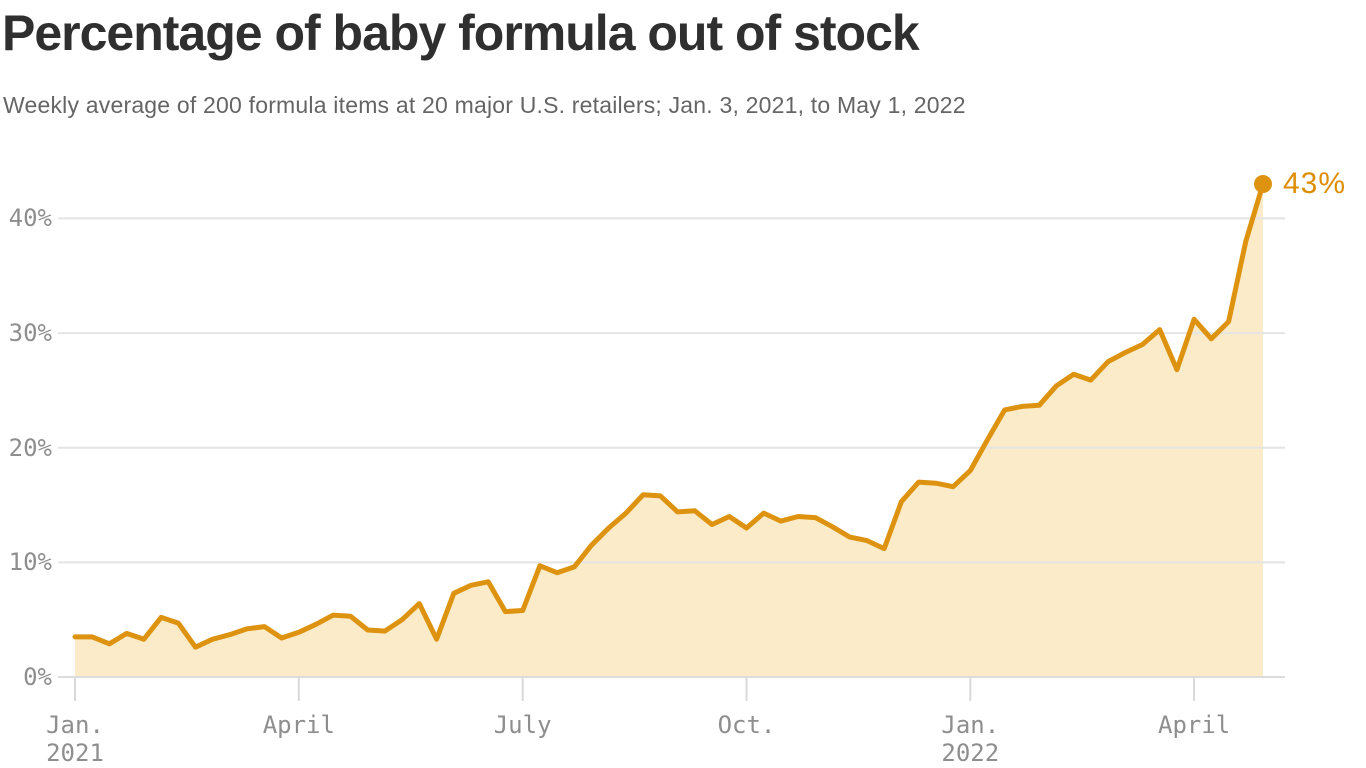  I want to click on x-tick-label: July, so click(523, 725).